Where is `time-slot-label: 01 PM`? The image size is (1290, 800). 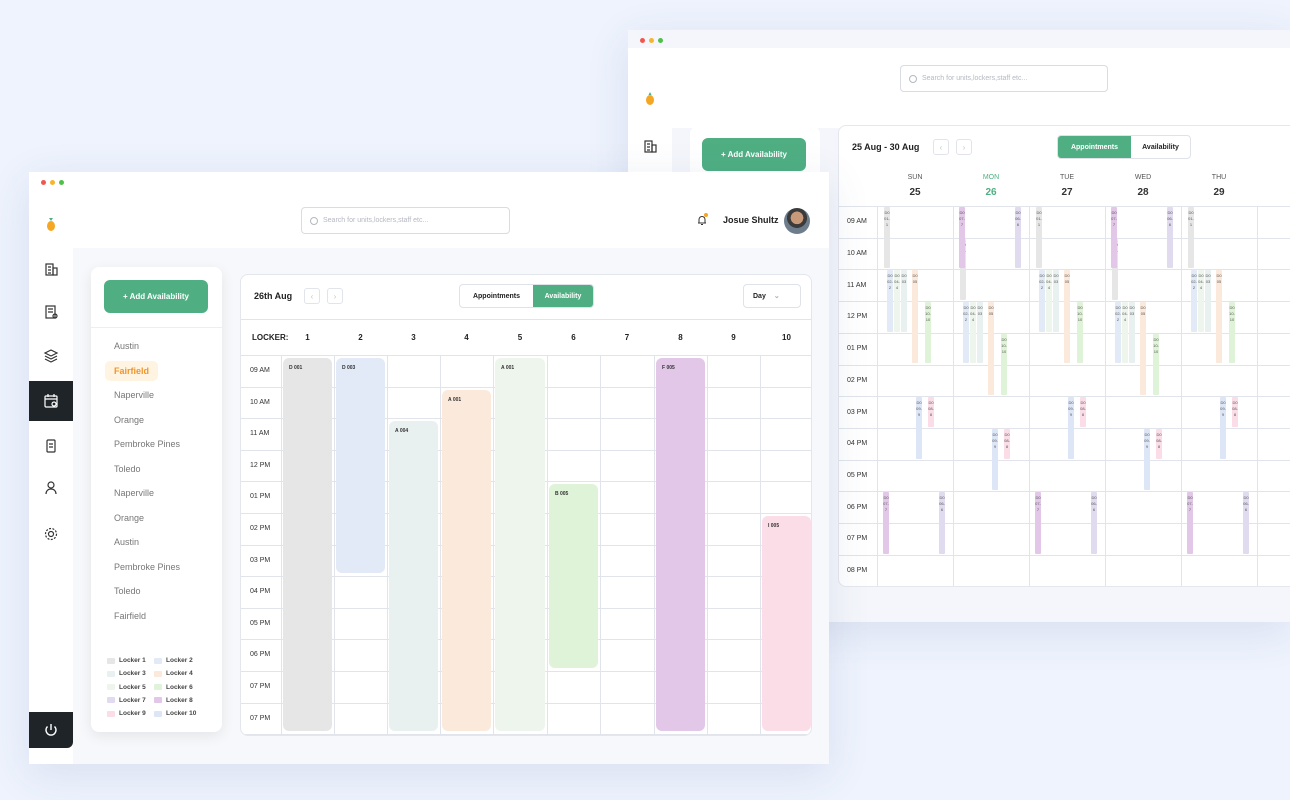 time-slot-label: 01 PM is located at coordinates (857, 349).